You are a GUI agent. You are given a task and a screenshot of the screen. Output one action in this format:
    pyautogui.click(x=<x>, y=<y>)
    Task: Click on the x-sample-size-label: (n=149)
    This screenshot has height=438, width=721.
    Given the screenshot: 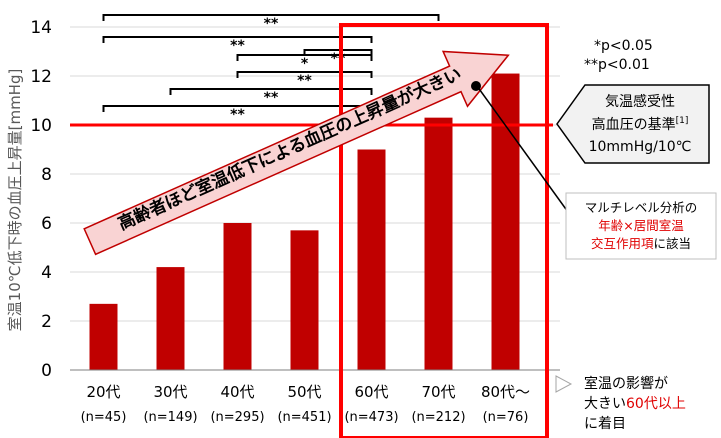 What is the action you would take?
    pyautogui.click(x=170, y=417)
    